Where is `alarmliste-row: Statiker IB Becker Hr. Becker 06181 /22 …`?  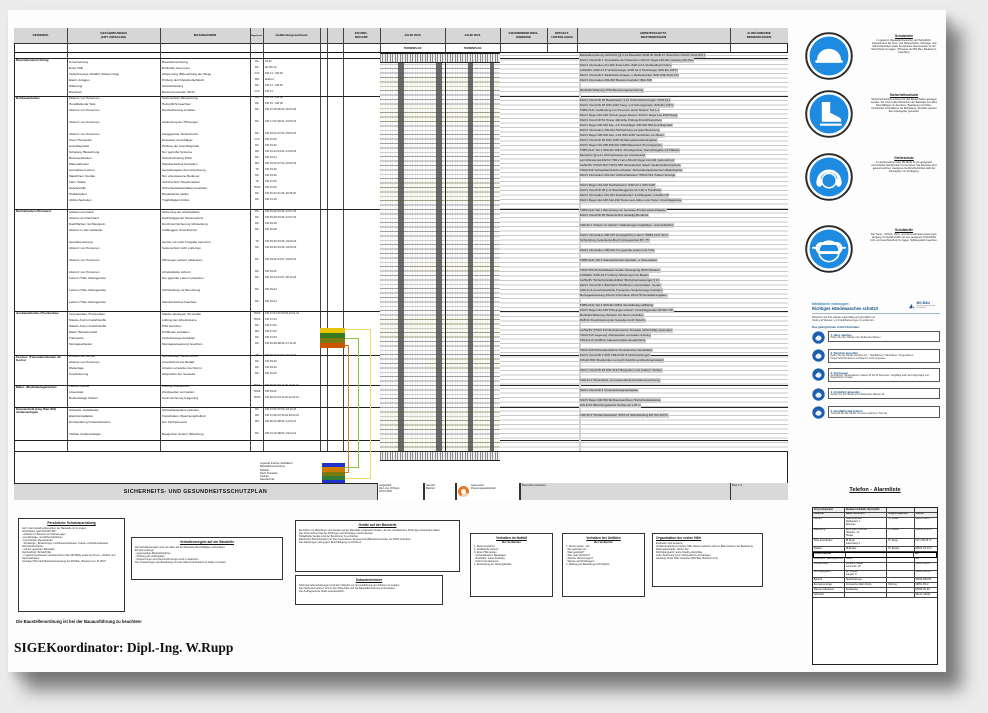
alarmliste-row: Statiker IB Becker Hr. Becker 06181 /22 … is located at coordinates (875, 549).